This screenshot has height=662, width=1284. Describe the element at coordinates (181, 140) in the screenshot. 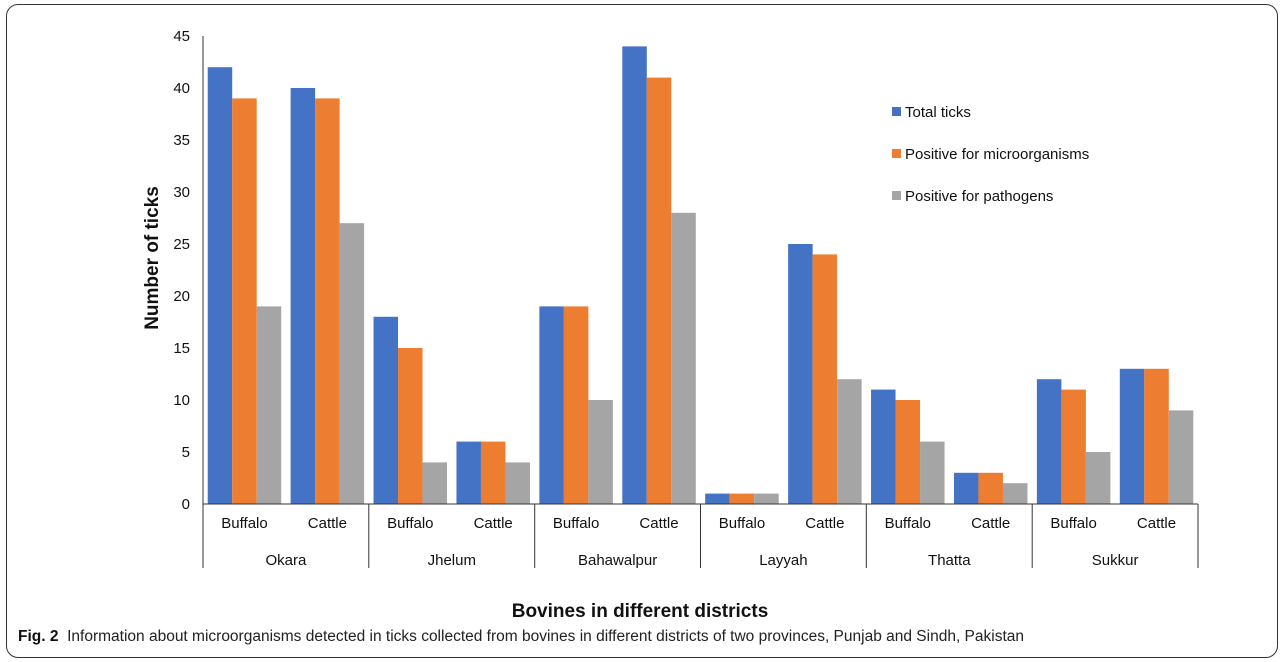

I see `y-tick-label: 35` at that location.